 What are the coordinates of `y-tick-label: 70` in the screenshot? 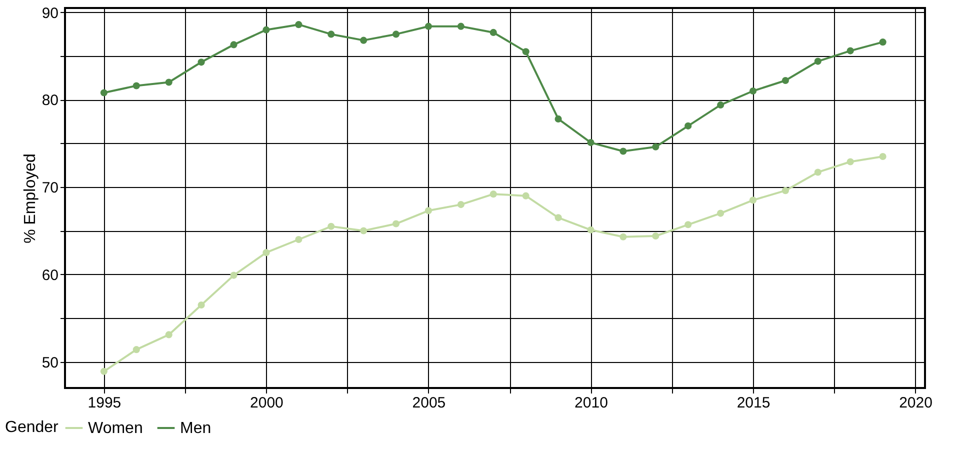 It's located at (50, 188).